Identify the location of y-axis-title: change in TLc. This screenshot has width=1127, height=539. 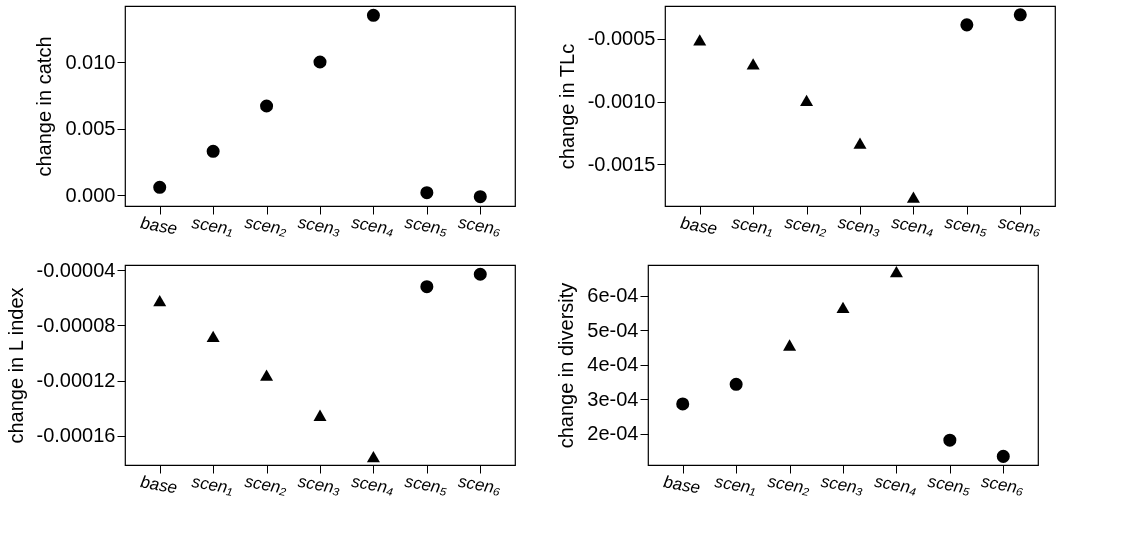
(566, 106).